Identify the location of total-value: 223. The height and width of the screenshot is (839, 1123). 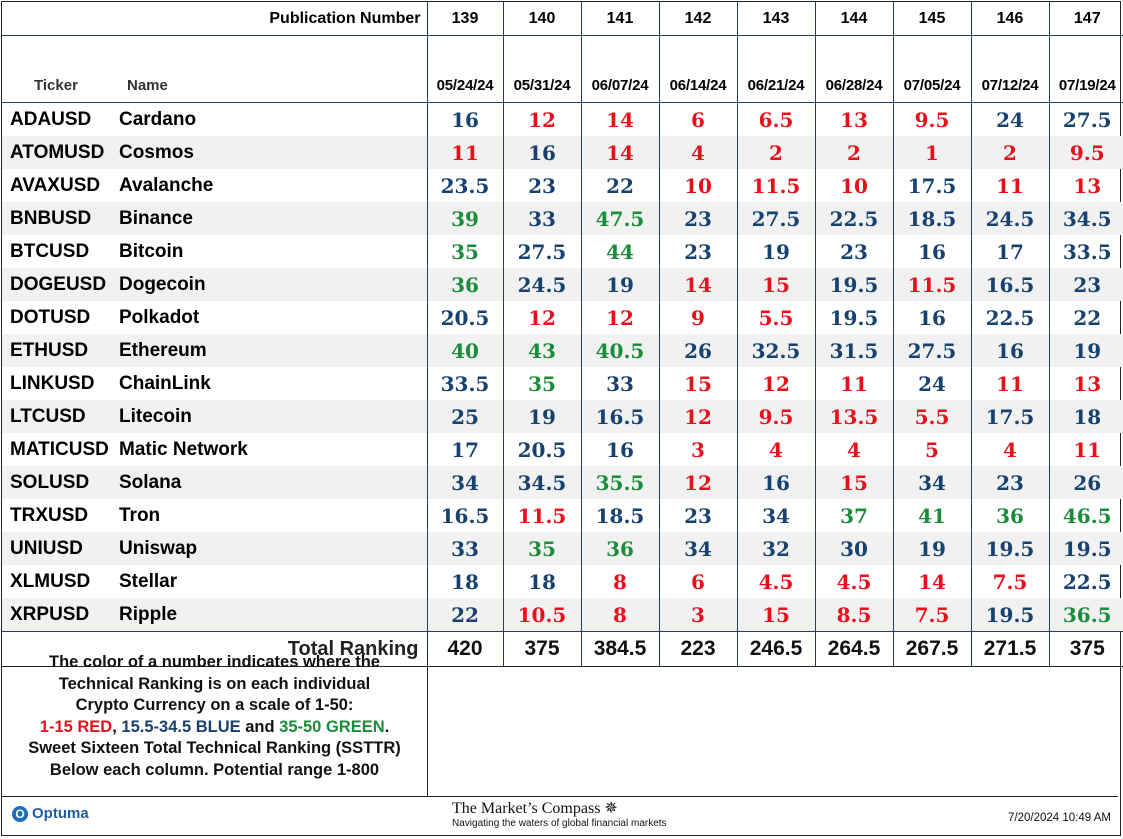
(697, 649).